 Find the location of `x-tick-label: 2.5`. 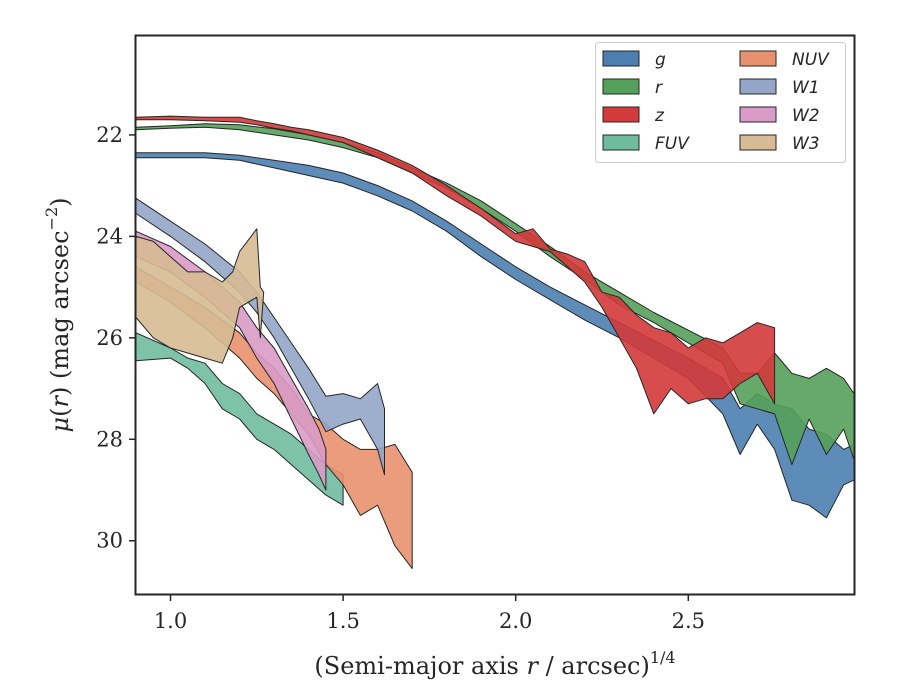

x-tick-label: 2.5 is located at coordinates (688, 621).